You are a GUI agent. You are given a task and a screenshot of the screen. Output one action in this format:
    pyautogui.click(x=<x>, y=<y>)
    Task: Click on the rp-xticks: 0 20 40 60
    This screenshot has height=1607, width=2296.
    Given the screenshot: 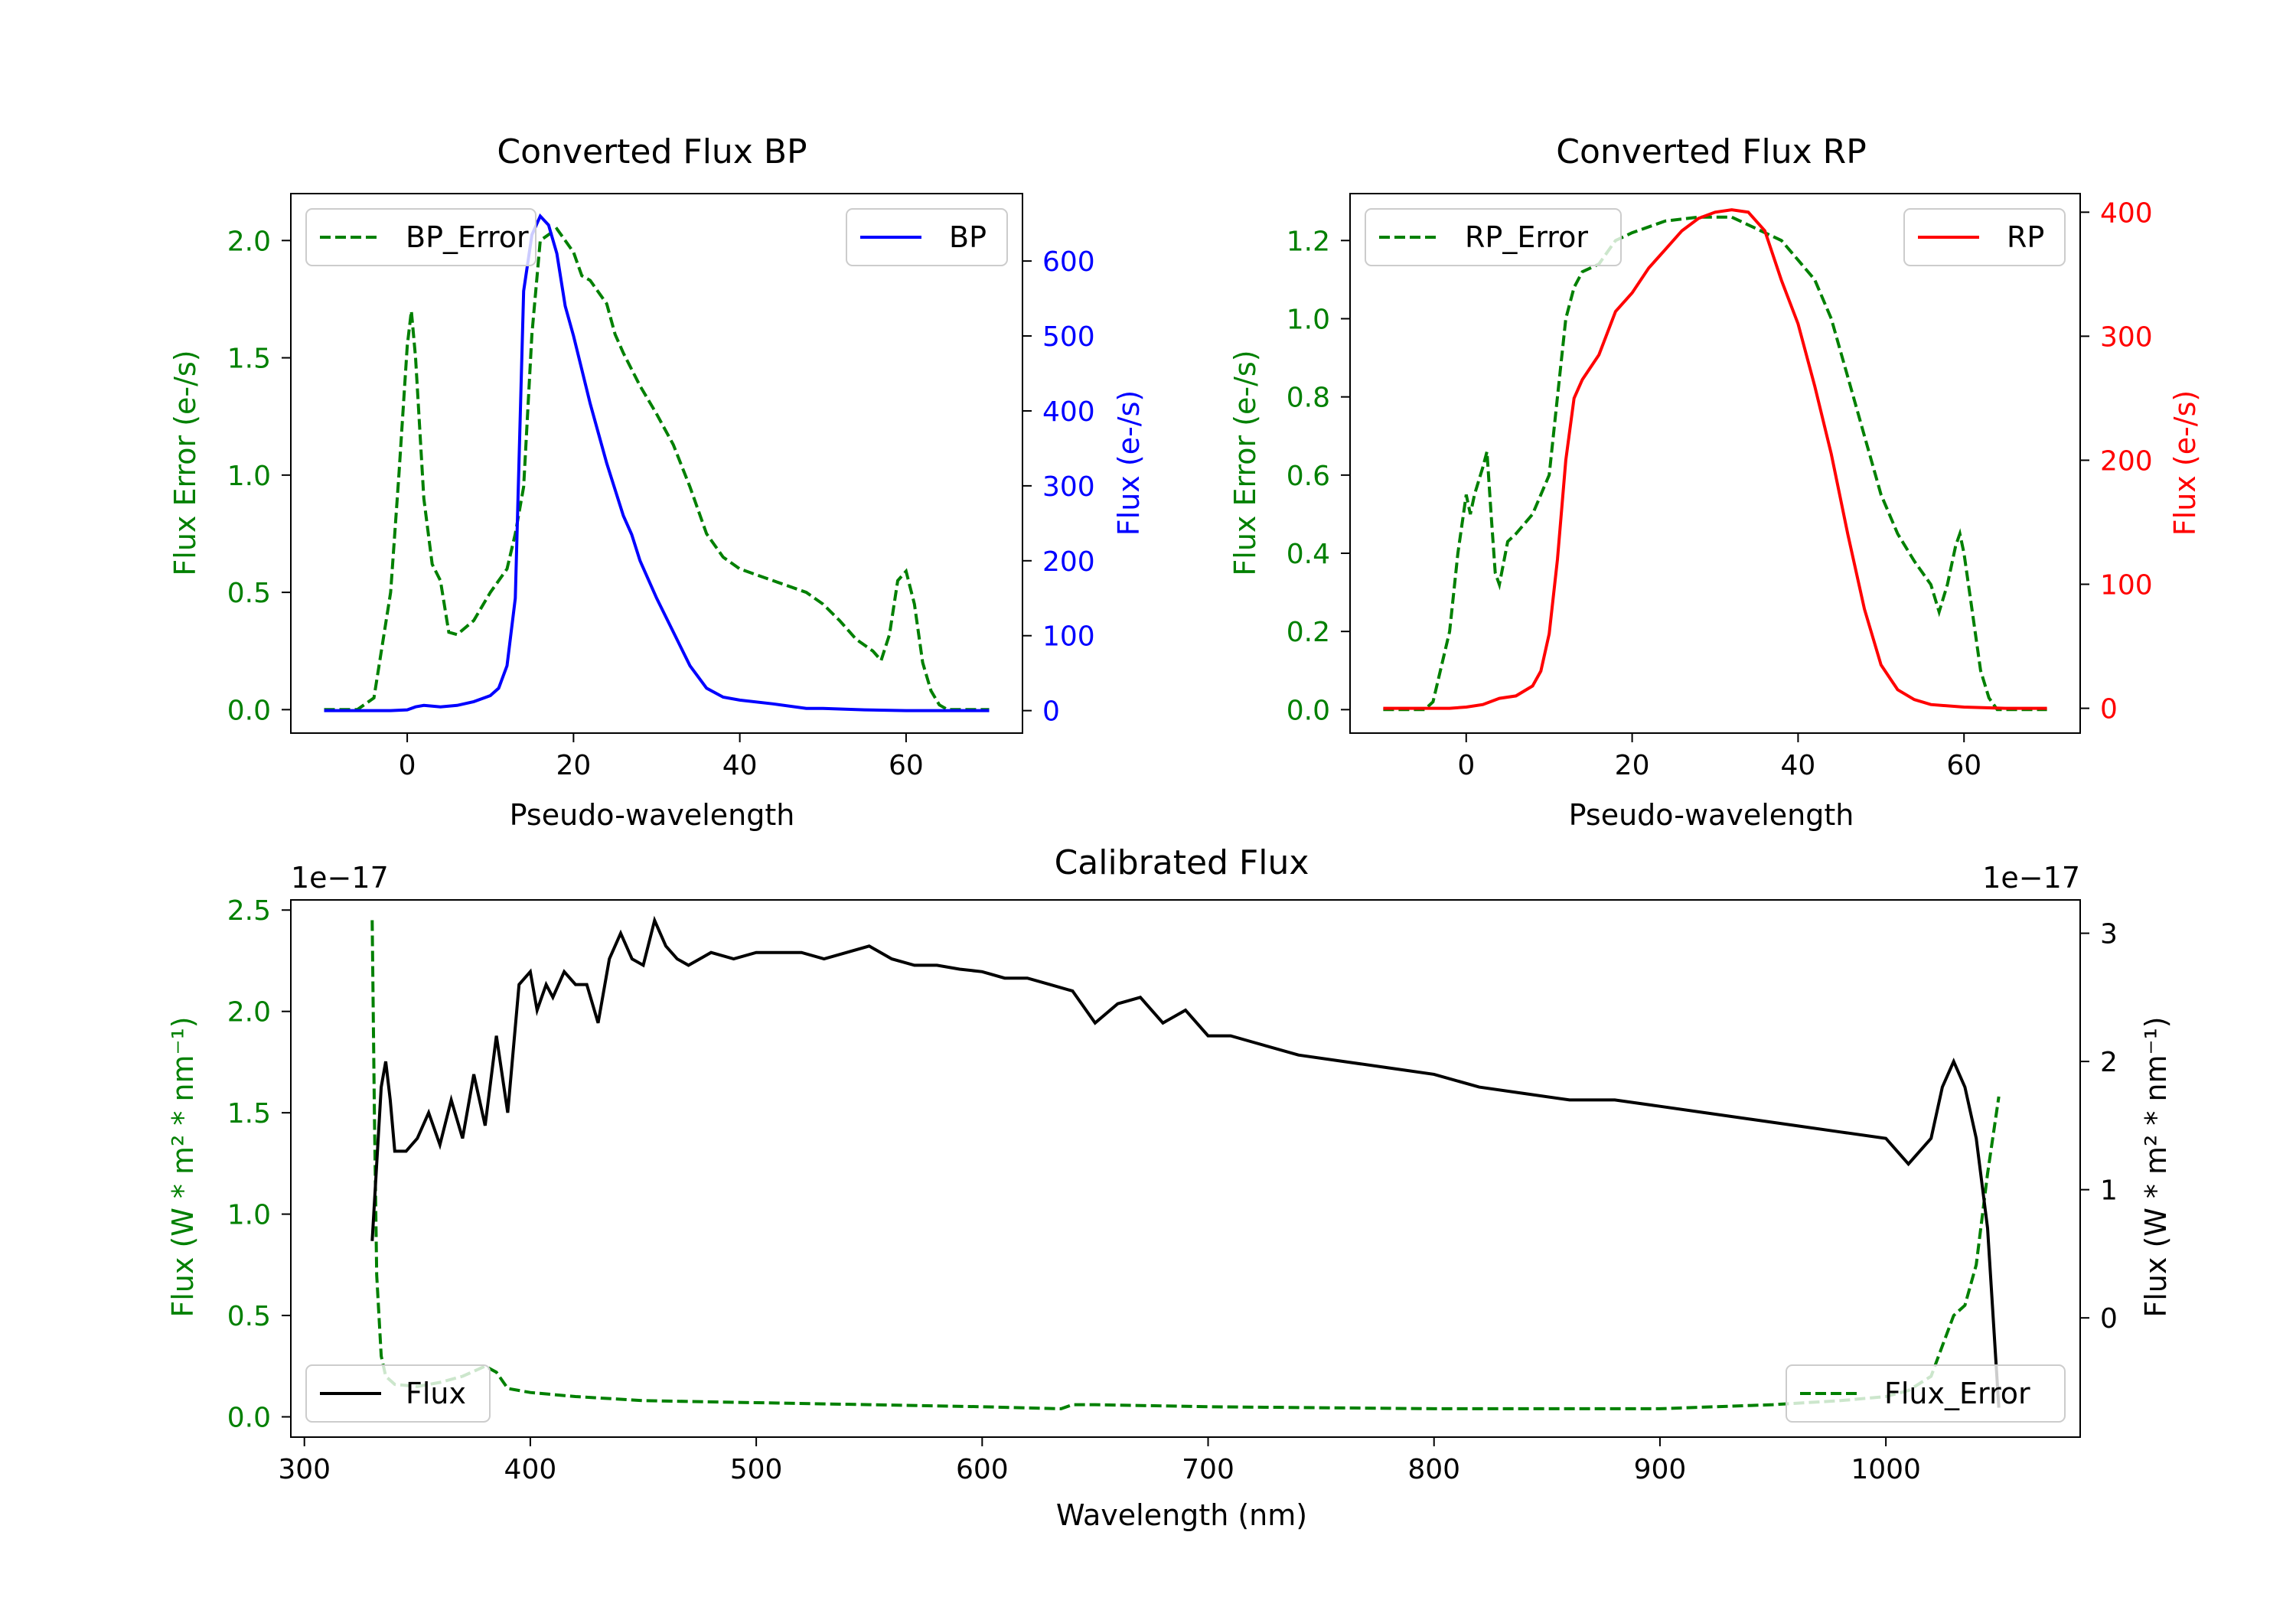 What is the action you would take?
    pyautogui.click(x=1719, y=757)
    